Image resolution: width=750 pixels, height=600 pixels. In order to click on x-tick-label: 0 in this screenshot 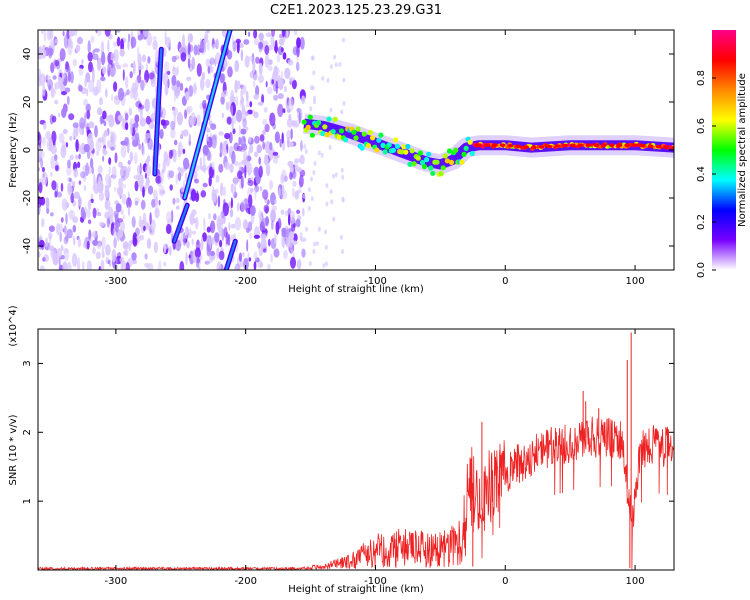, I will do `click(505, 581)`.